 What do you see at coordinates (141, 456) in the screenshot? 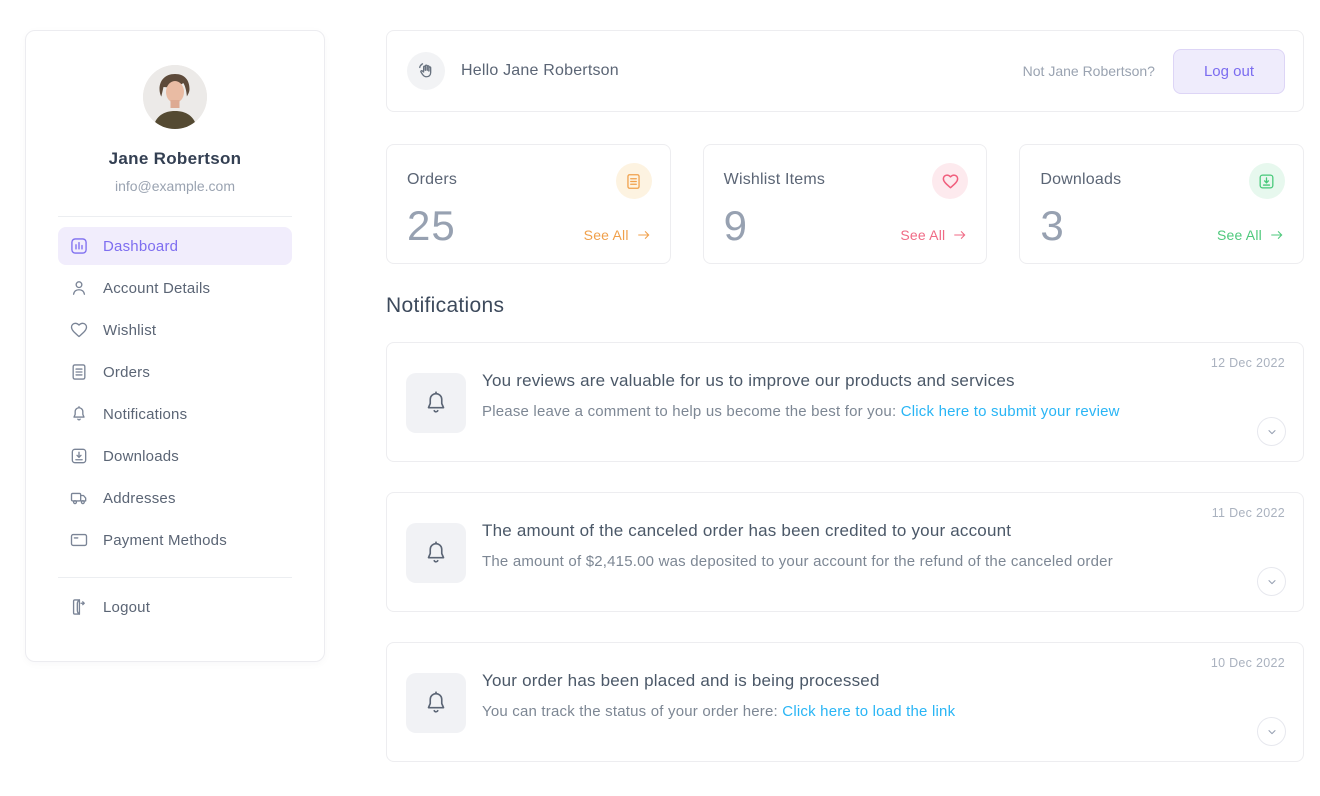
I see `sidebar-item-label: Downloads` at bounding box center [141, 456].